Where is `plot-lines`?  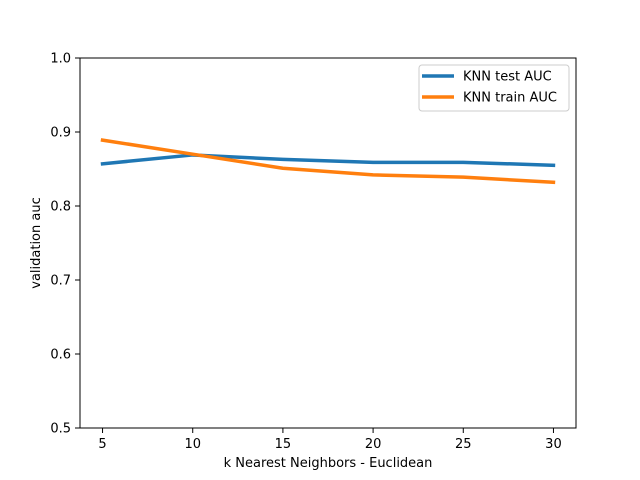
plot-lines is located at coordinates (328, 161).